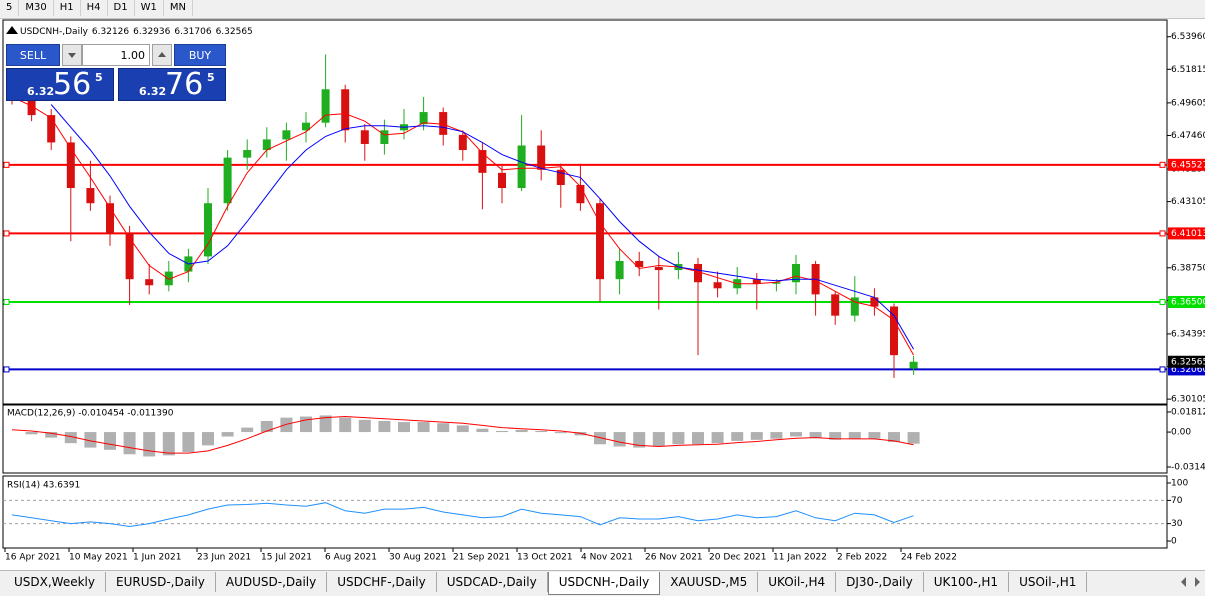 This screenshot has width=1205, height=596. Describe the element at coordinates (10, 8) in the screenshot. I see `timeframe-button: 5` at that location.